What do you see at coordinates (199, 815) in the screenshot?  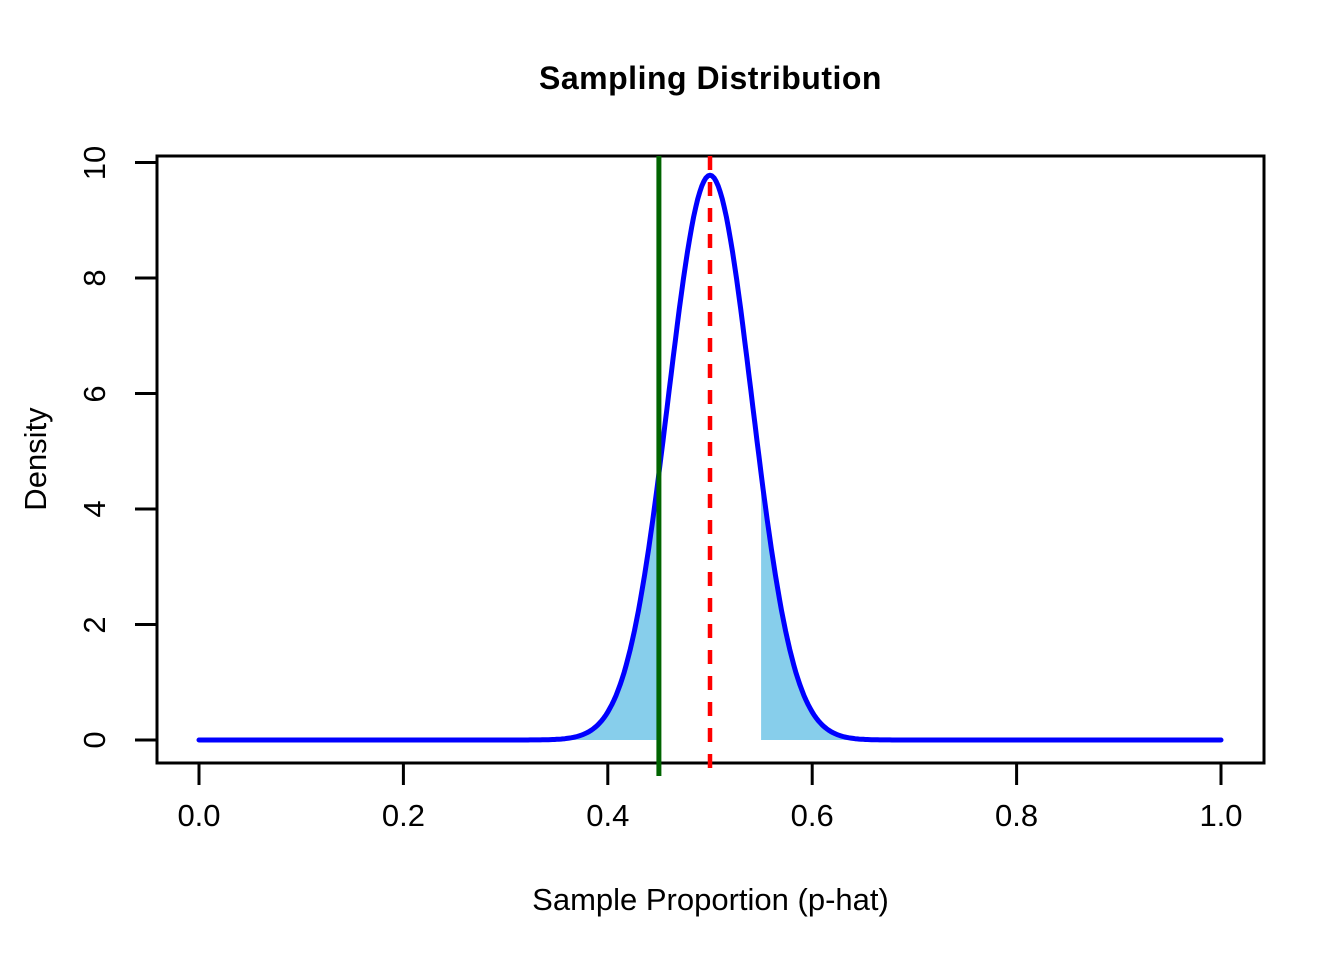 I see `x-tick-label: 0.0` at bounding box center [199, 815].